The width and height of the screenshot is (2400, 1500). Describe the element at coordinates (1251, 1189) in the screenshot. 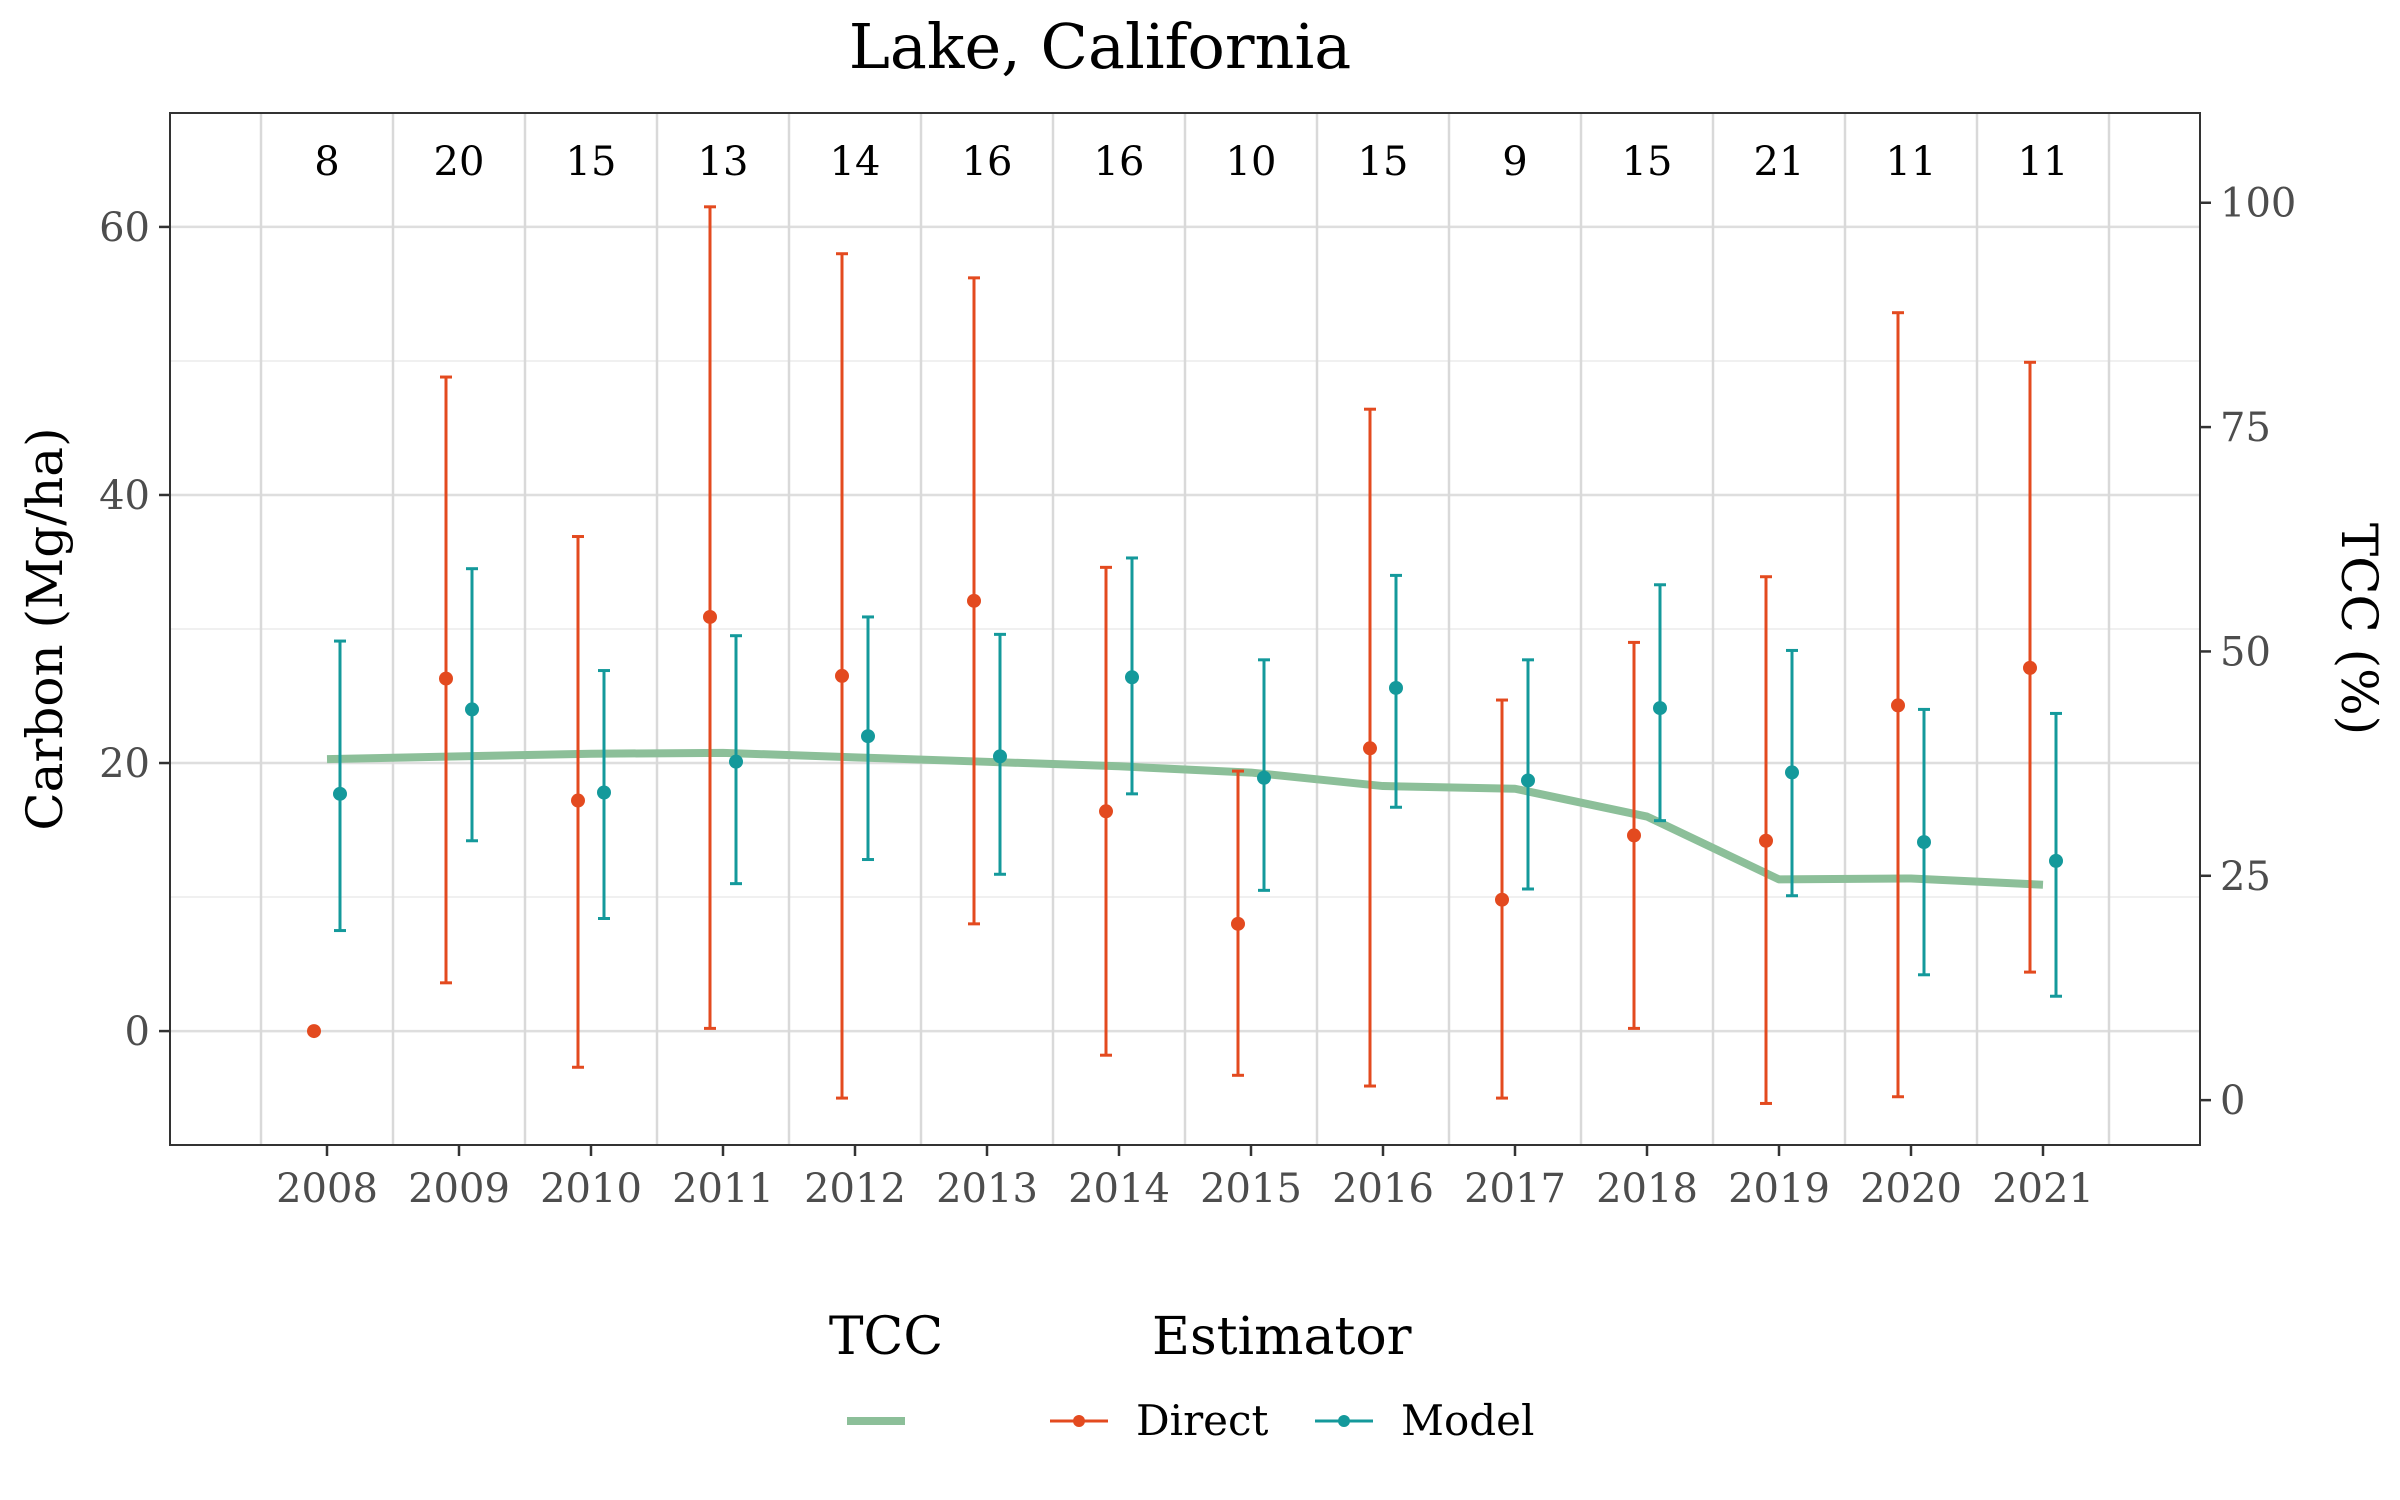

I see `x-axis-tick-label: 2015` at that location.